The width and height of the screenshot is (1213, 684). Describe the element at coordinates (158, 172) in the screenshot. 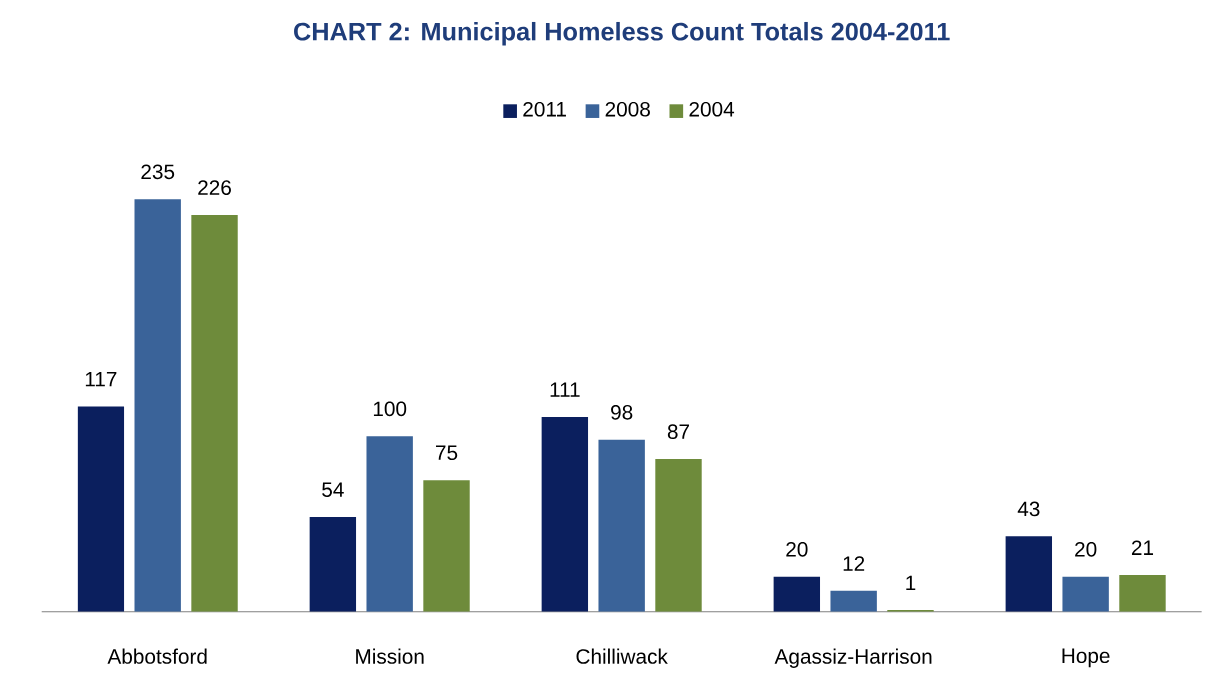

I see `data-label: 235` at that location.